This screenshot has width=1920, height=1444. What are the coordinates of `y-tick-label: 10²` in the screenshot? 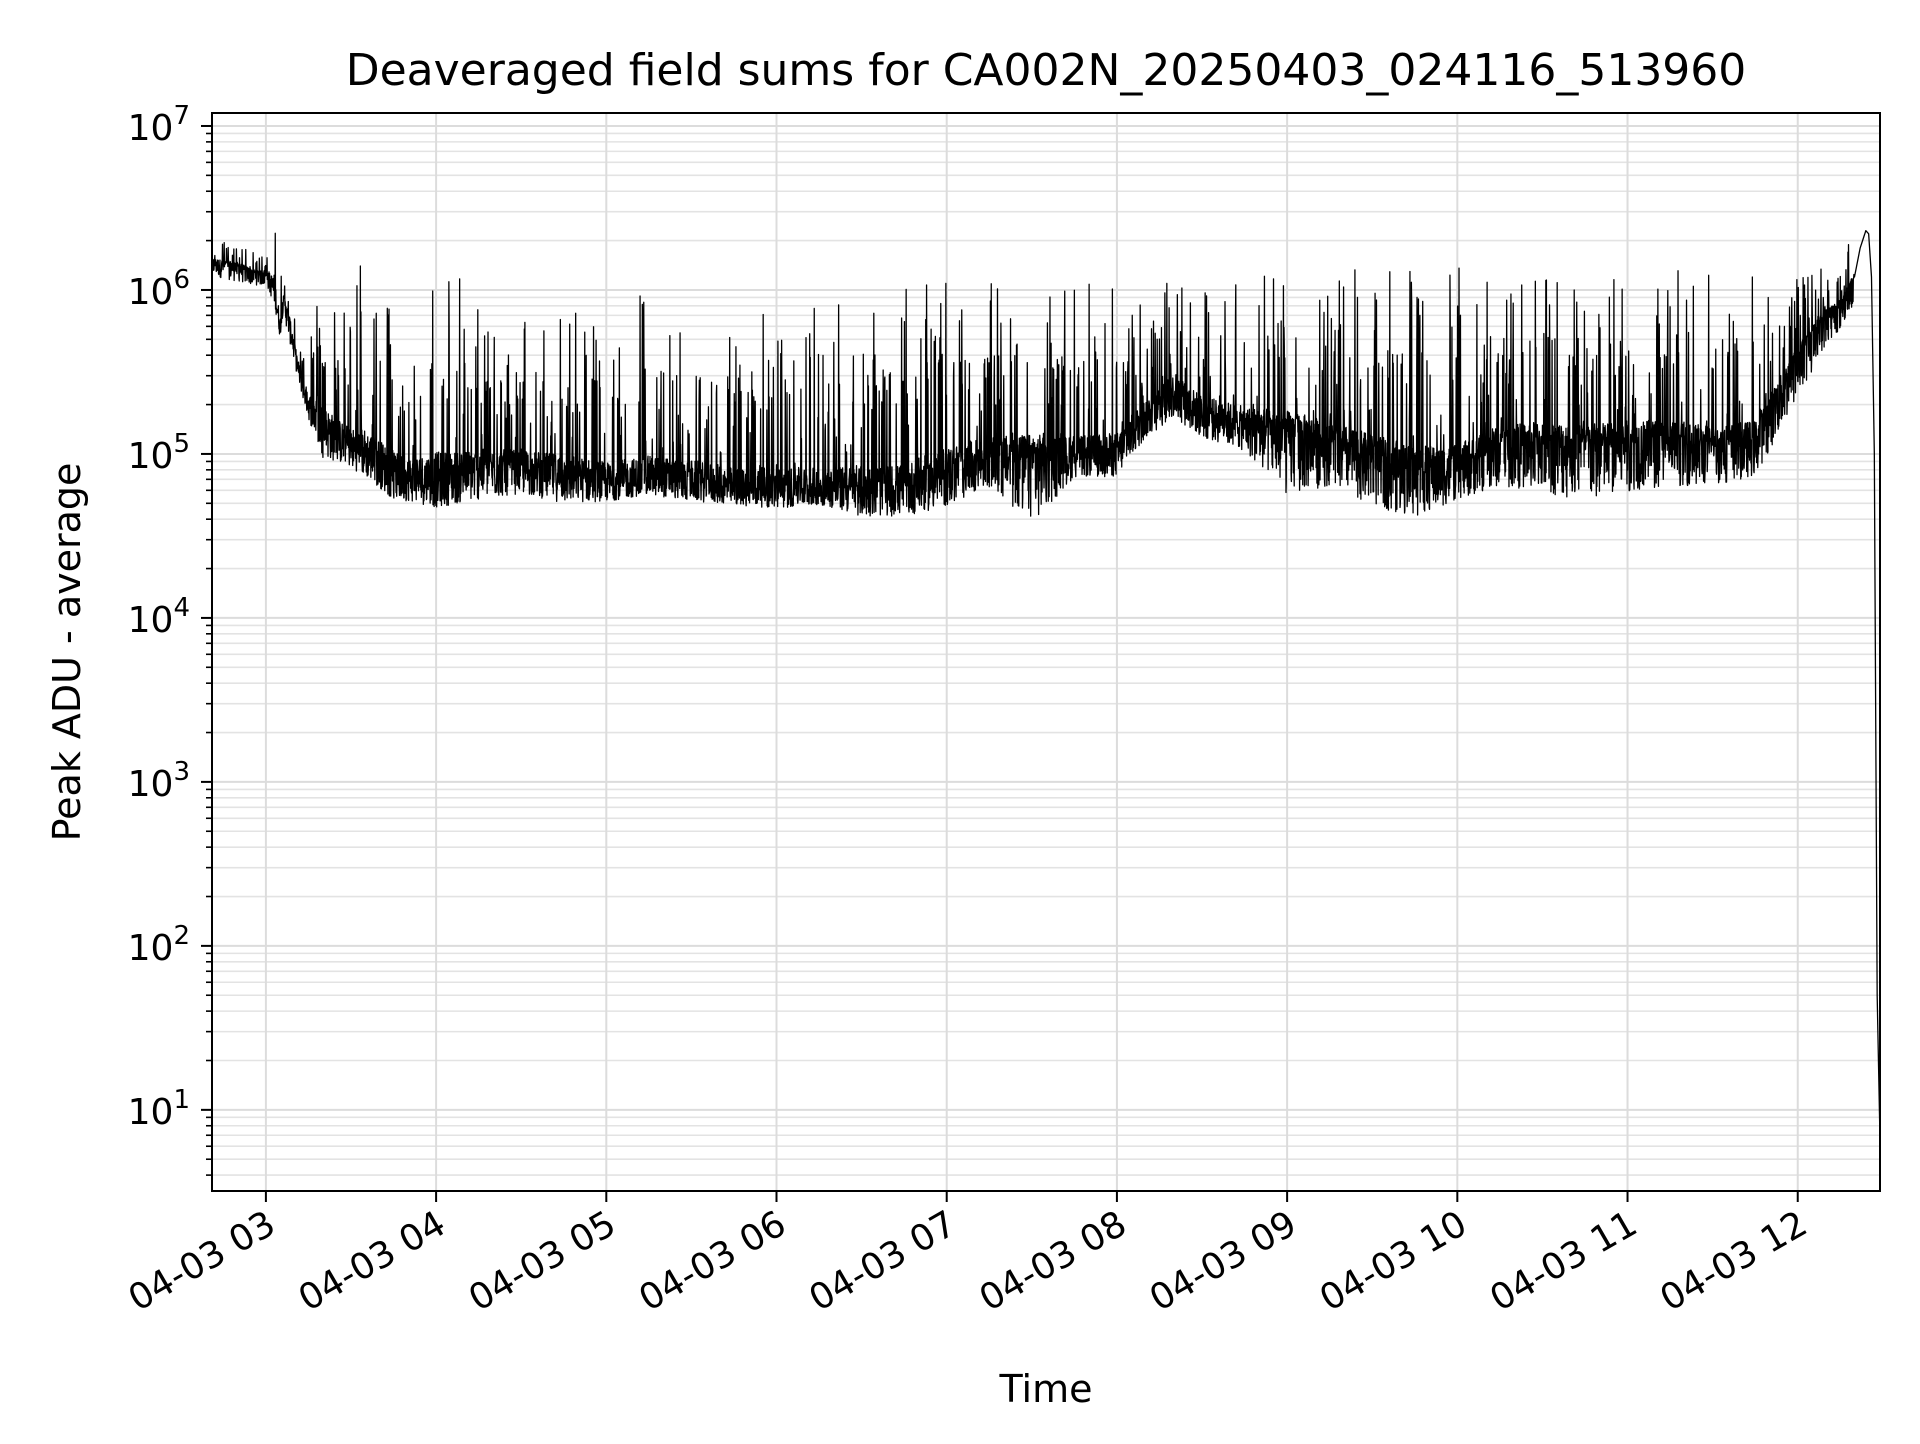 It's located at (159, 945).